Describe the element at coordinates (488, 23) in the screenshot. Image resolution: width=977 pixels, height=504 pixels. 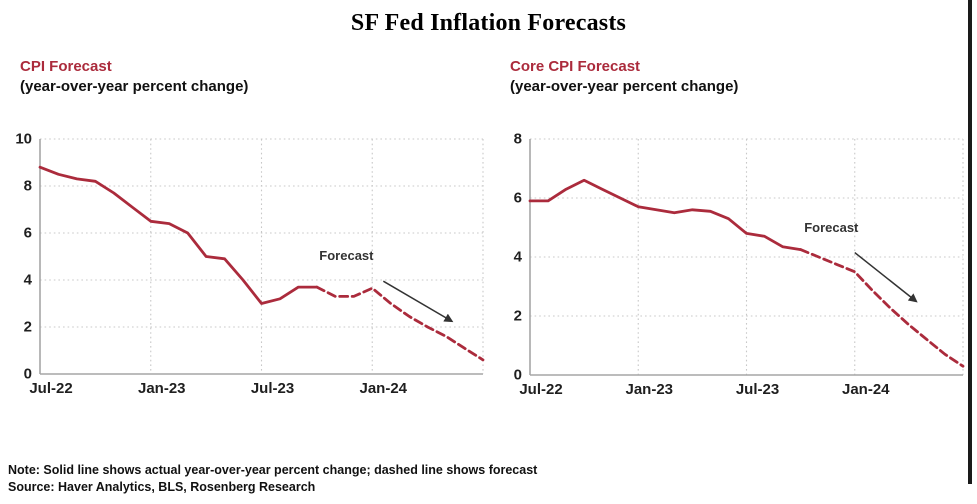
I see `page-title: SF Fed Inflation Forecasts` at that location.